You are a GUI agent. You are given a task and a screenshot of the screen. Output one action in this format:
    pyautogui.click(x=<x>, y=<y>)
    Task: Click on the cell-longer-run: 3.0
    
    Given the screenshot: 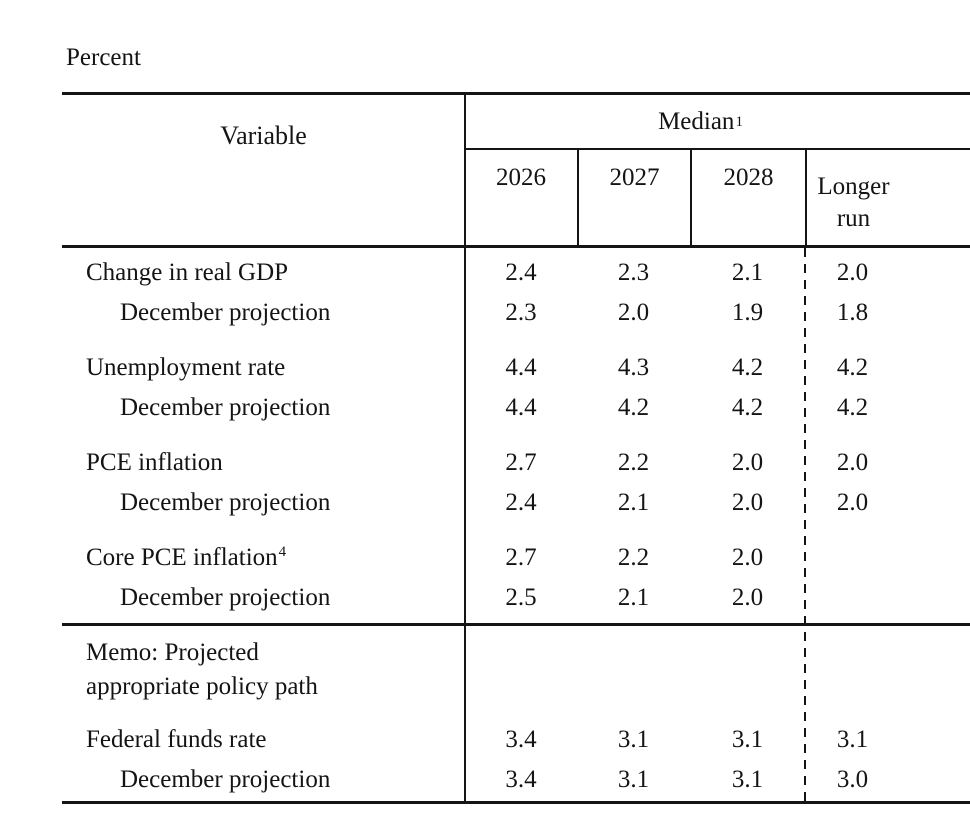 What is the action you would take?
    pyautogui.click(x=852, y=779)
    